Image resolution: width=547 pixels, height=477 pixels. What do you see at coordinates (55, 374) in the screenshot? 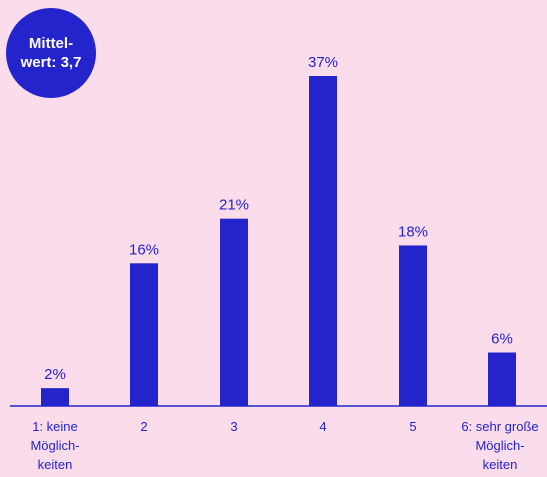
I see `value-label-1: 2%` at bounding box center [55, 374].